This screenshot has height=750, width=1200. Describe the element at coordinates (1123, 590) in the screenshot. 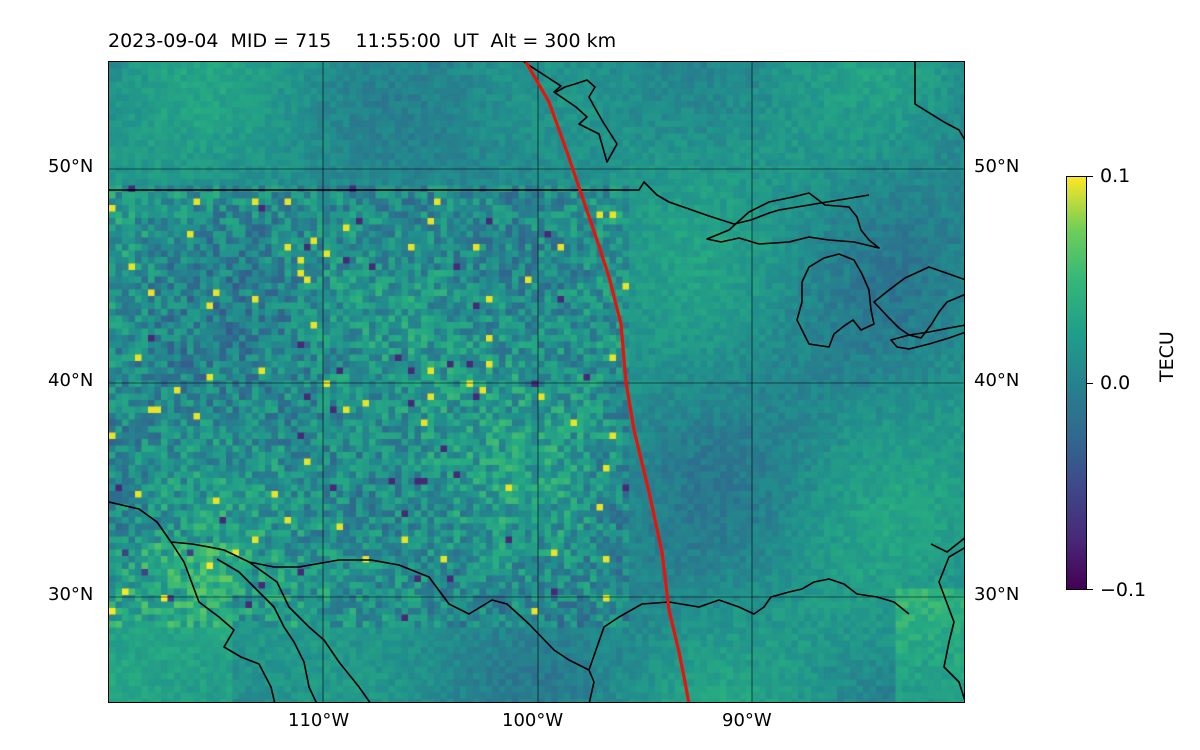

I see `colorbar-label-min: −0.1` at that location.